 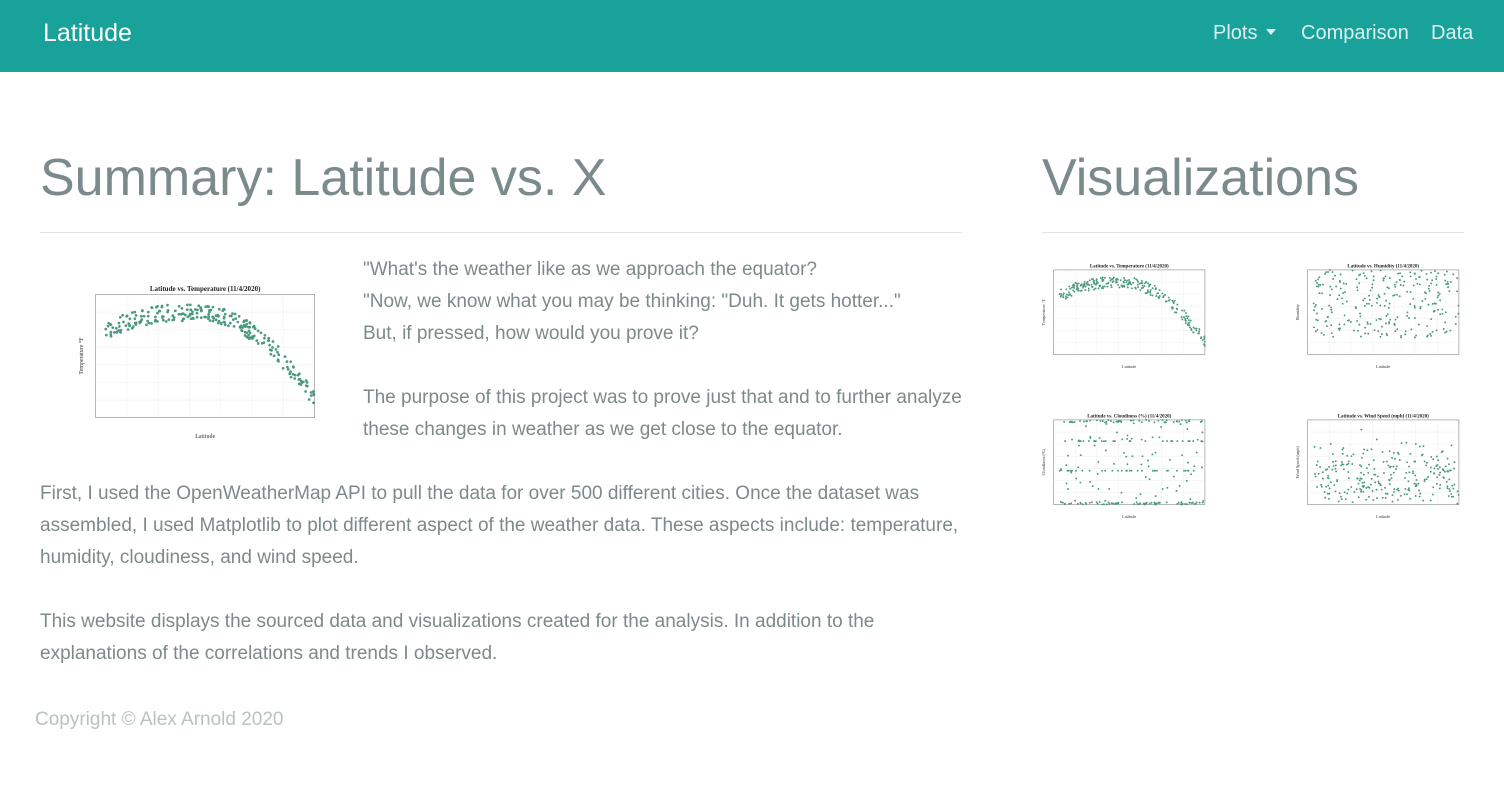 I want to click on summary-title: Summary: Latitude vs. X, so click(x=323, y=178).